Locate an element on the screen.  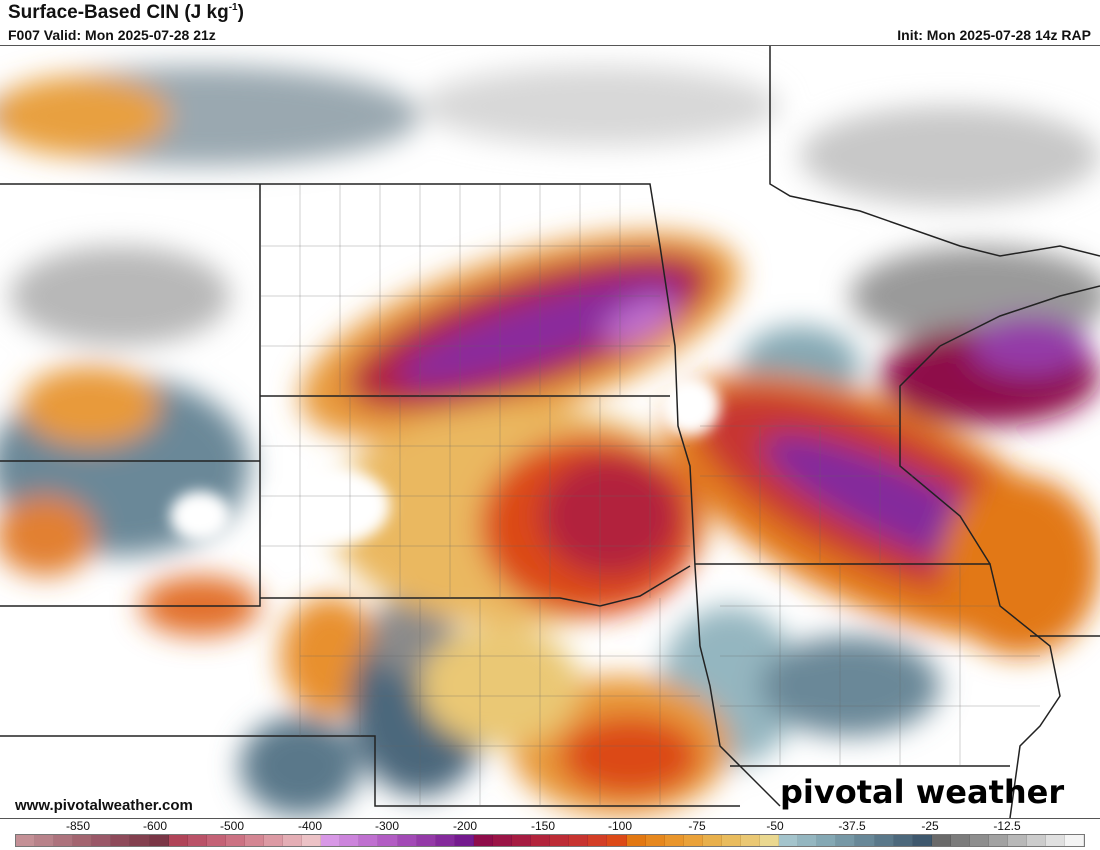
init-time: Init: Mon 2025-07-28 14z RAP is located at coordinates (994, 35).